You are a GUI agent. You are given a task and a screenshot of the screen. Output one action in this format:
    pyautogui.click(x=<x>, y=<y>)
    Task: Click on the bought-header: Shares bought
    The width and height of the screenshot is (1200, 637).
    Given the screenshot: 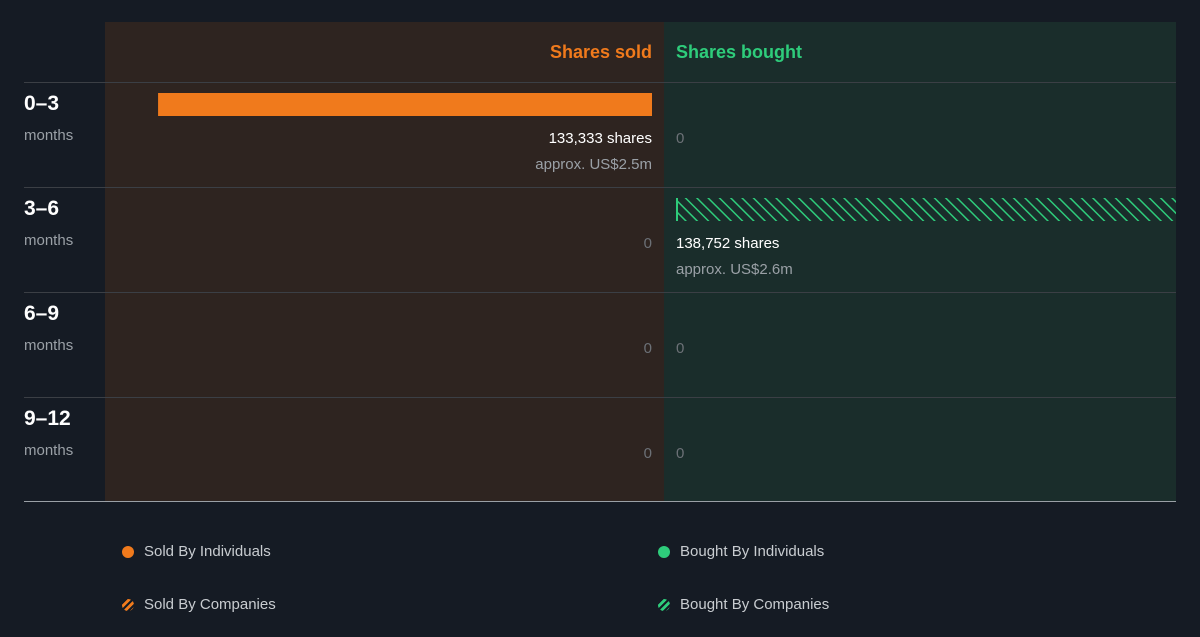 What is the action you would take?
    pyautogui.click(x=739, y=52)
    